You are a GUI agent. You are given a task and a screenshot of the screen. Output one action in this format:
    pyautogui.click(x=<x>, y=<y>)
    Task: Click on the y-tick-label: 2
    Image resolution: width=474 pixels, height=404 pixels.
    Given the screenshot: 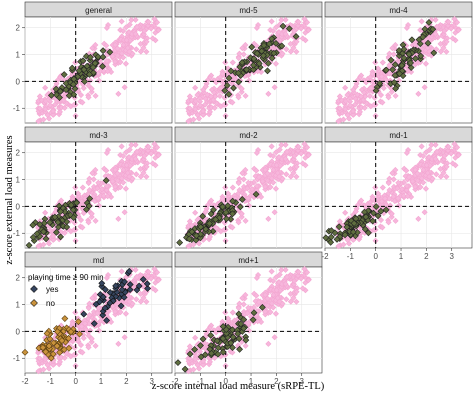 What is the action you would take?
    pyautogui.click(x=18, y=28)
    